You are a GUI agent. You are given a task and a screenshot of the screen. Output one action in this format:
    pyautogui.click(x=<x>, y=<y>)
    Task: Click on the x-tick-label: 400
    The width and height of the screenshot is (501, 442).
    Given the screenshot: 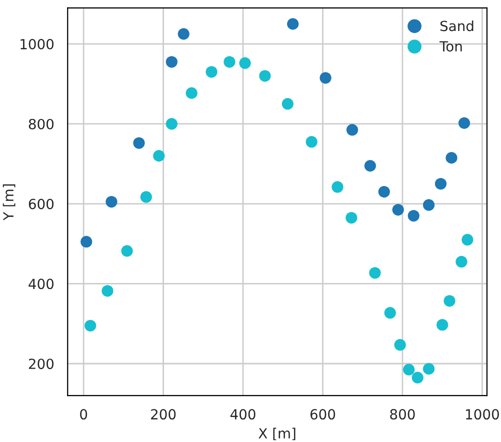 What is the action you would take?
    pyautogui.click(x=243, y=414)
    